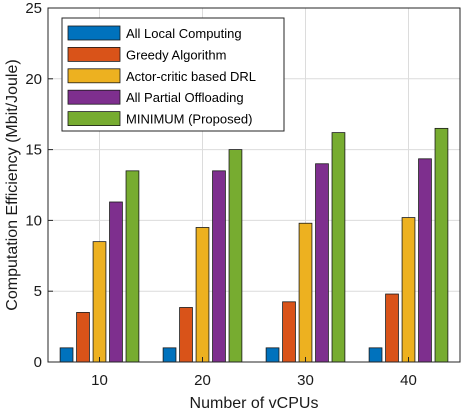  What do you see at coordinates (184, 33) in the screenshot?
I see `legend-label: All Local Computing` at bounding box center [184, 33].